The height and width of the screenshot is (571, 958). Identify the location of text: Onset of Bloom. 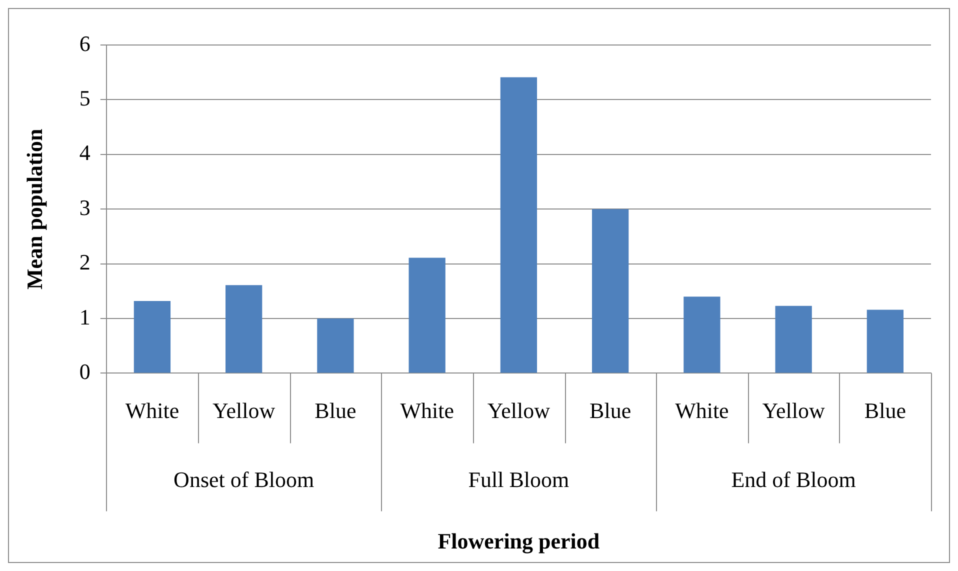
(244, 479).